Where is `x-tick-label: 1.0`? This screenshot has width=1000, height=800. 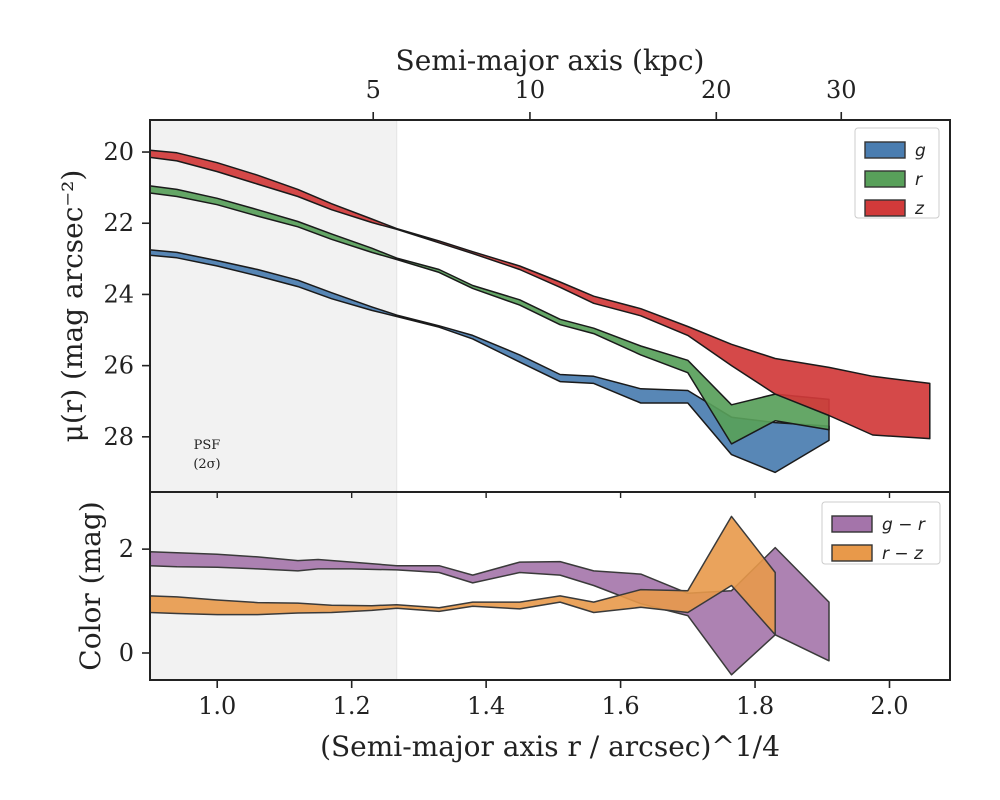
x-tick-label: 1.0 is located at coordinates (217, 706).